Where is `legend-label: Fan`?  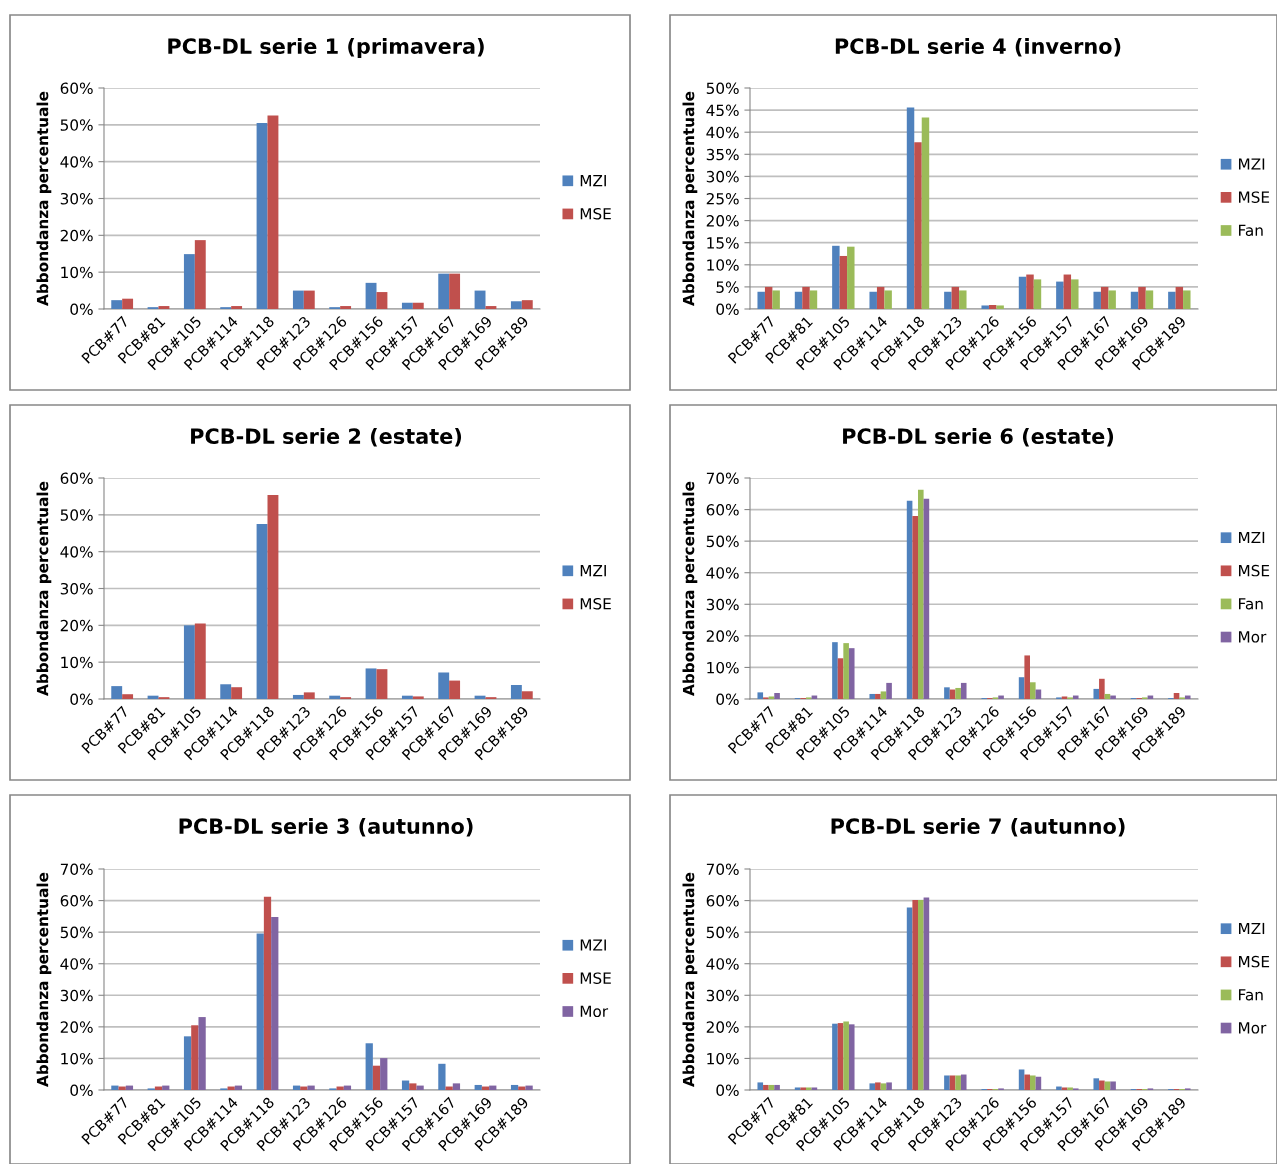
legend-label: Fan is located at coordinates (1251, 230).